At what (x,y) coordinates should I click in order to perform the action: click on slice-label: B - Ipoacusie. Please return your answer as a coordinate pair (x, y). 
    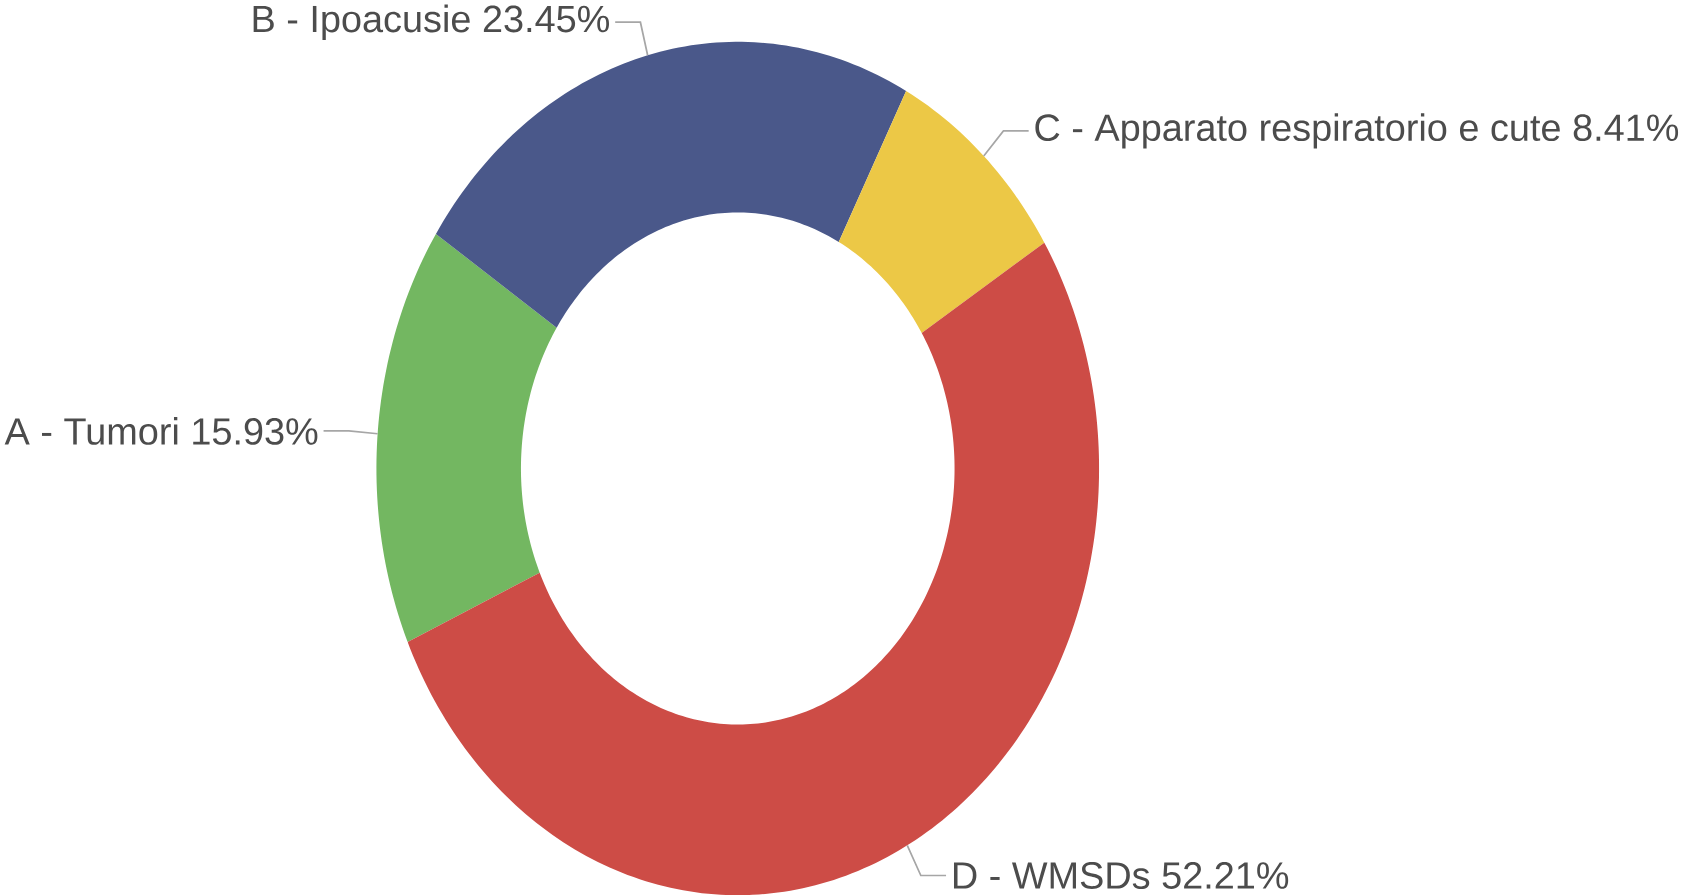
    Looking at the image, I should click on (361, 22).